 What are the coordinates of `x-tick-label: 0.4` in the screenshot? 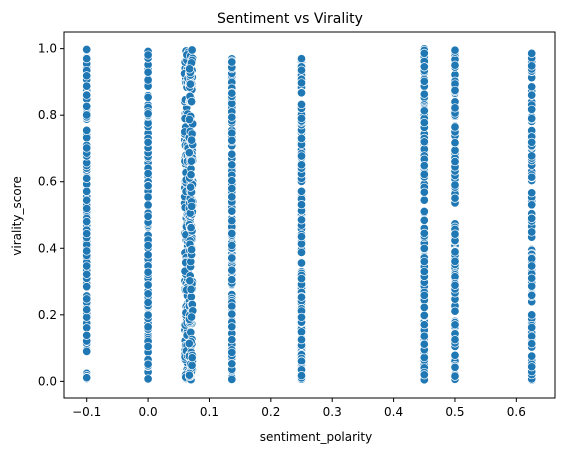 It's located at (393, 412).